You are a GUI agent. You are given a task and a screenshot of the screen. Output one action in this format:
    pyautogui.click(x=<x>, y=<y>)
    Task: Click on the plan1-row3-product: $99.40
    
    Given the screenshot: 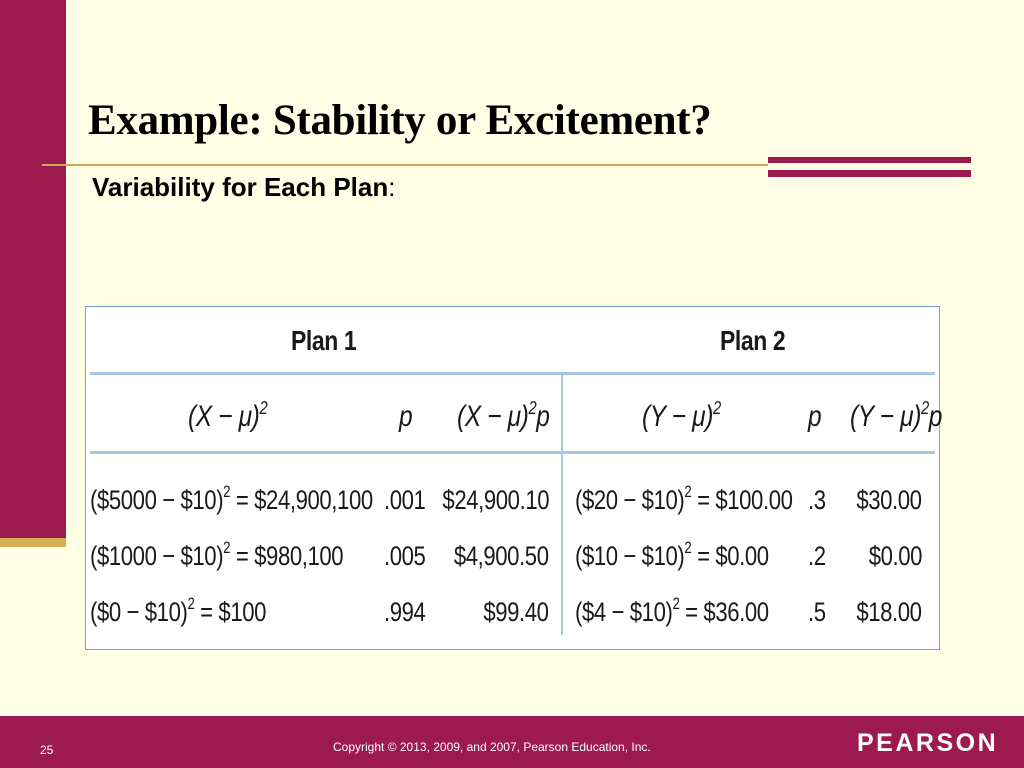 What is the action you would take?
    pyautogui.click(x=516, y=612)
    